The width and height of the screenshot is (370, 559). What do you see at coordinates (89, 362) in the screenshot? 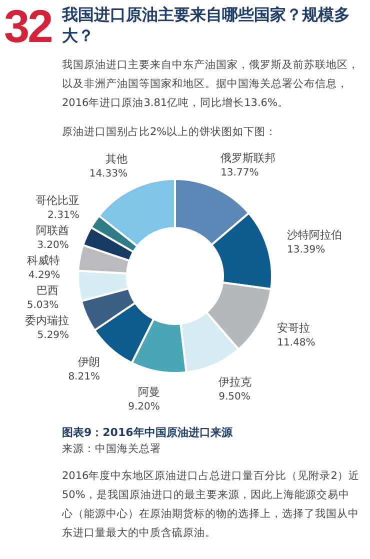
I see `slice-label: 伊朗` at bounding box center [89, 362].